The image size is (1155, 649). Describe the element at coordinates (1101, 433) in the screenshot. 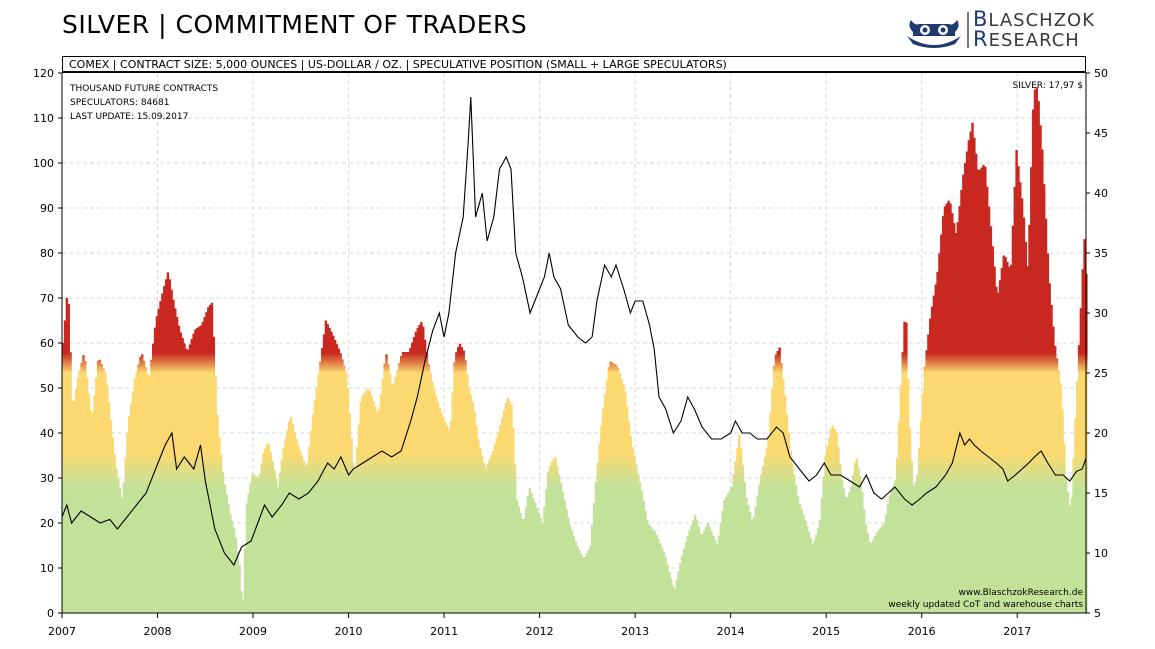

I see `right-tick-label-3: 20` at that location.